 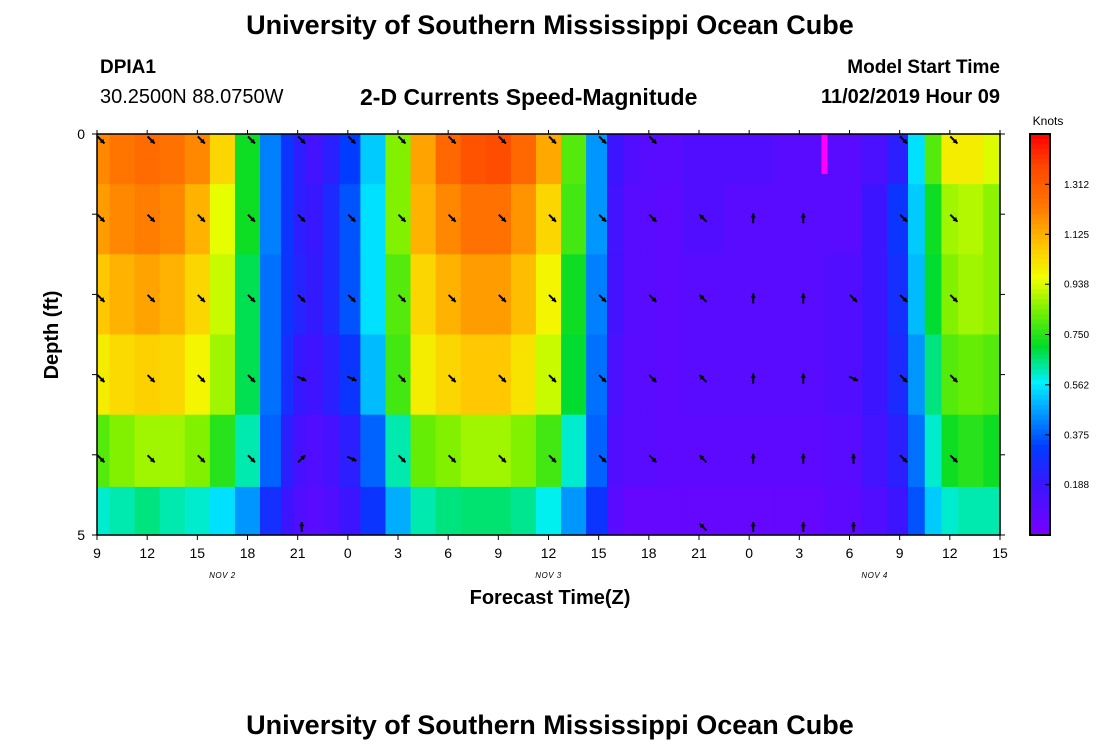 What do you see at coordinates (222, 575) in the screenshot?
I see `date-label: NOV 2` at bounding box center [222, 575].